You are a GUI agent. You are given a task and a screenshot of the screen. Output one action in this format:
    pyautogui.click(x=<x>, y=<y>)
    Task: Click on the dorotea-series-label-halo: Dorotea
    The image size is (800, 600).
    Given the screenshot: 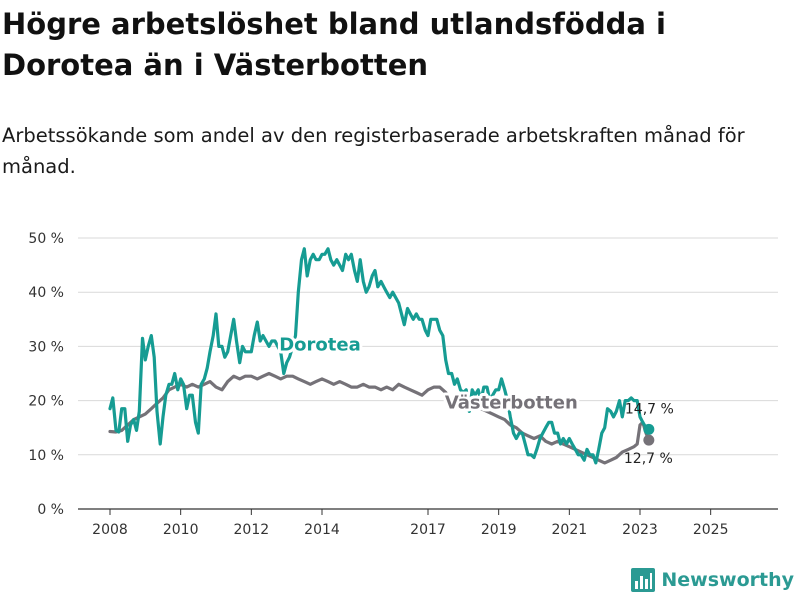 What is the action you would take?
    pyautogui.click(x=320, y=344)
    